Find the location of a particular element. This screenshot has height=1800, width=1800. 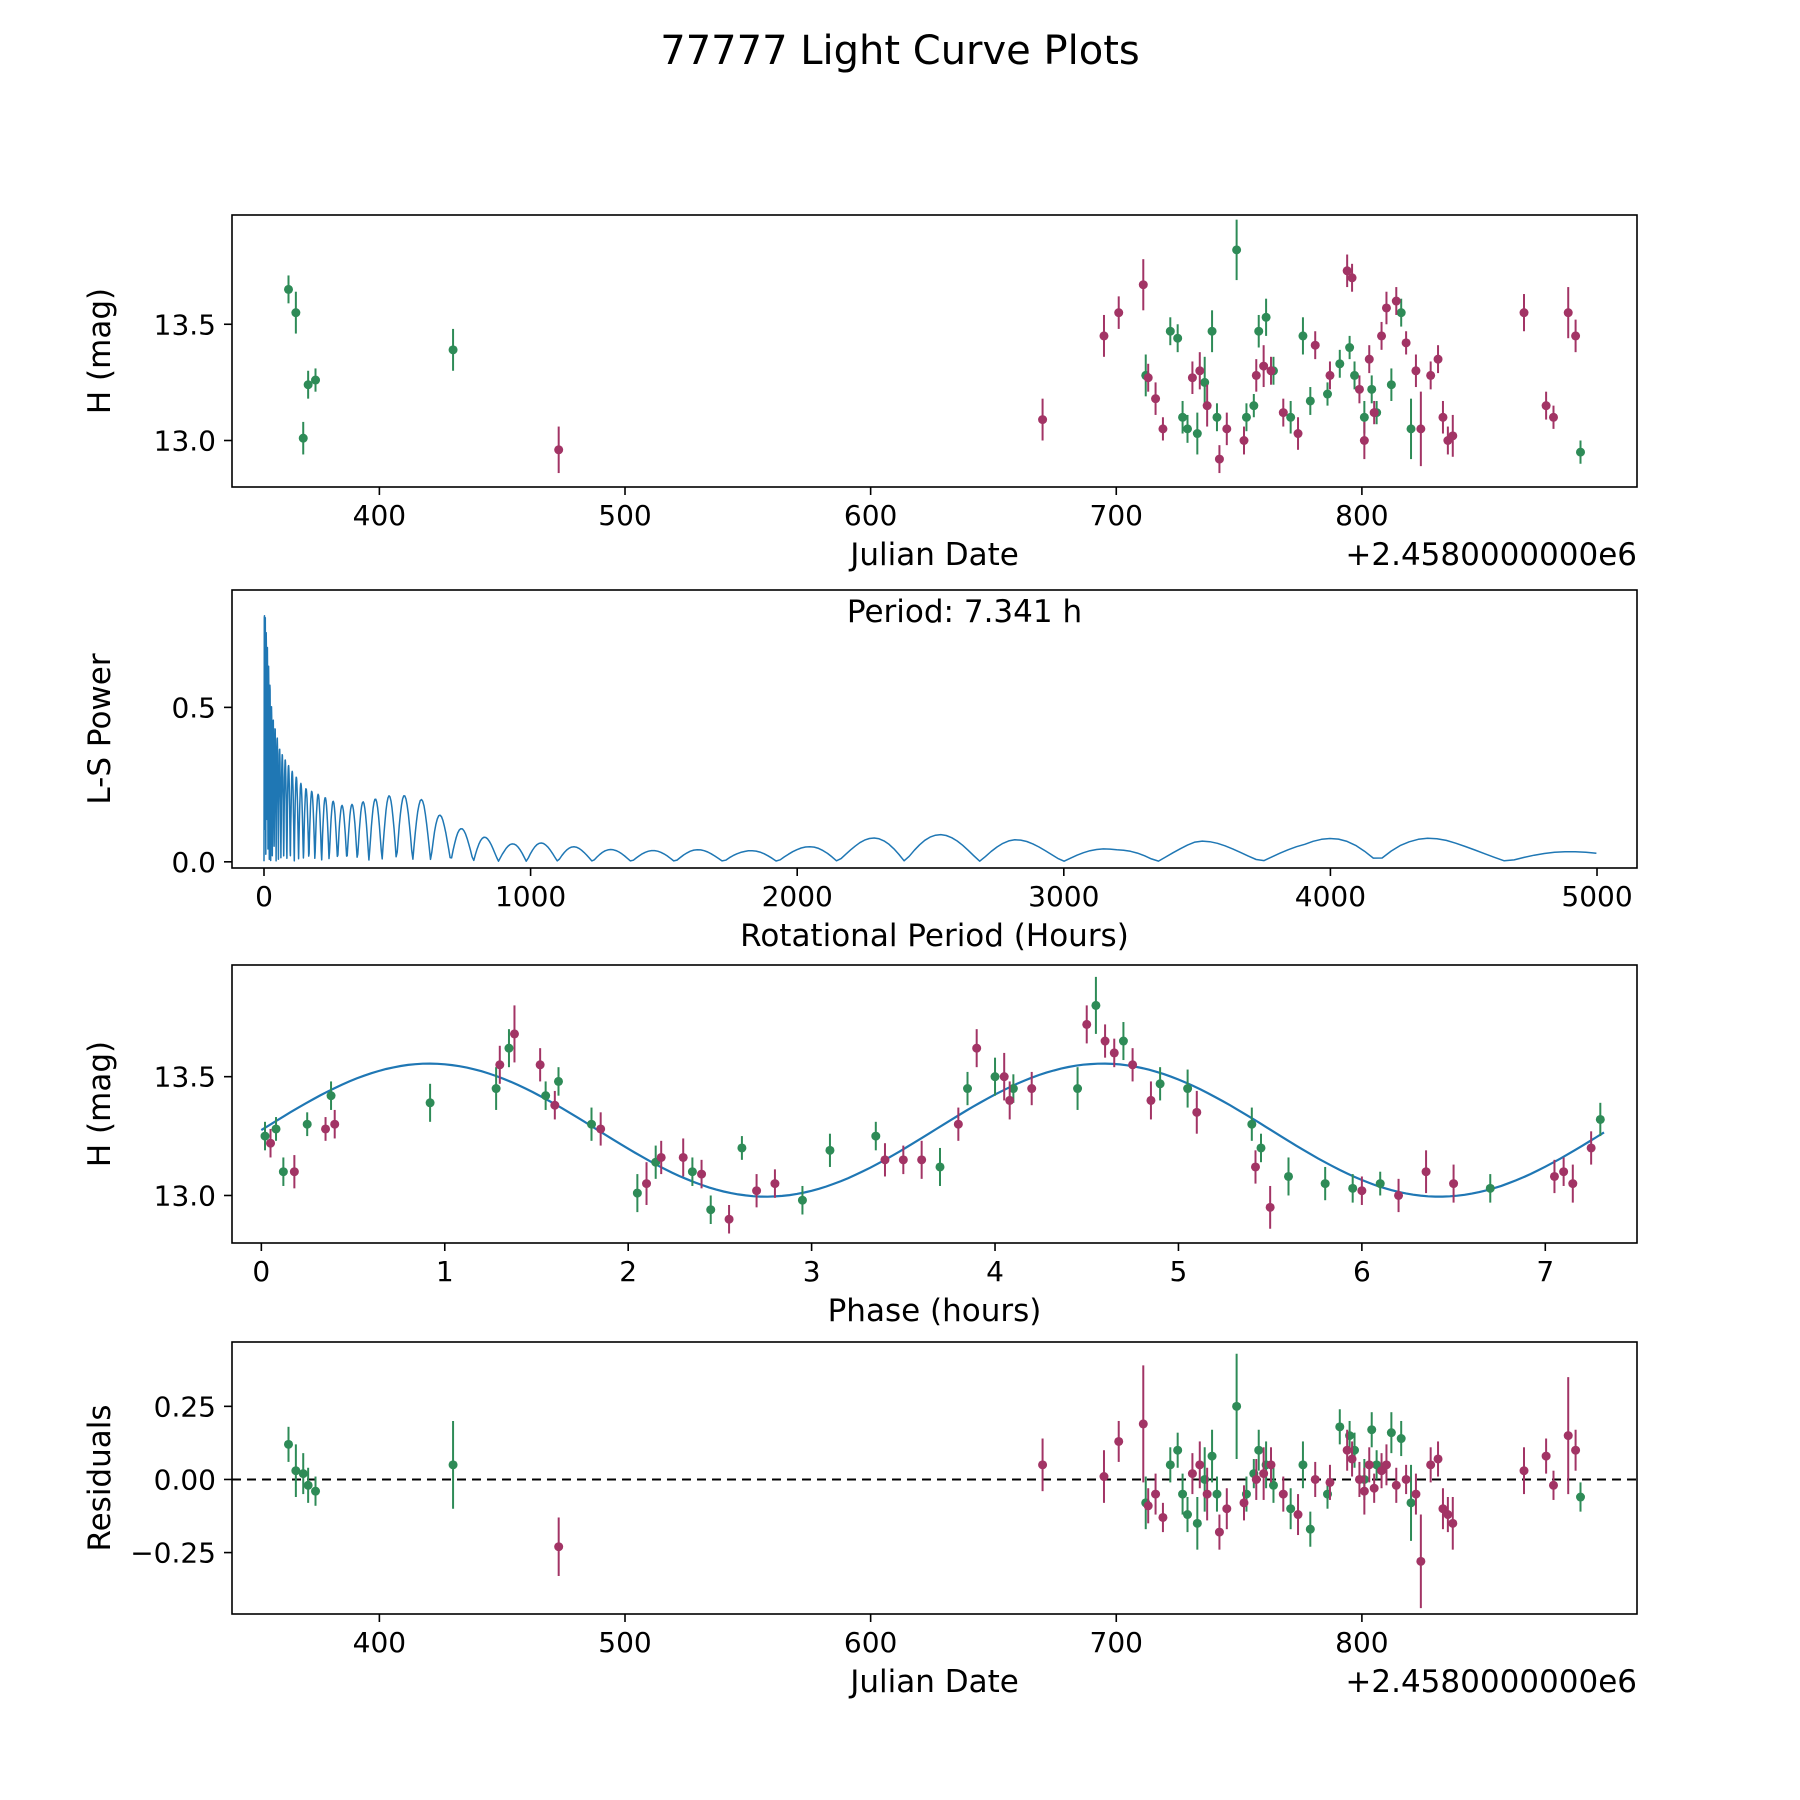

periodogram-xtick-label: 5000 is located at coordinates (1596, 896).